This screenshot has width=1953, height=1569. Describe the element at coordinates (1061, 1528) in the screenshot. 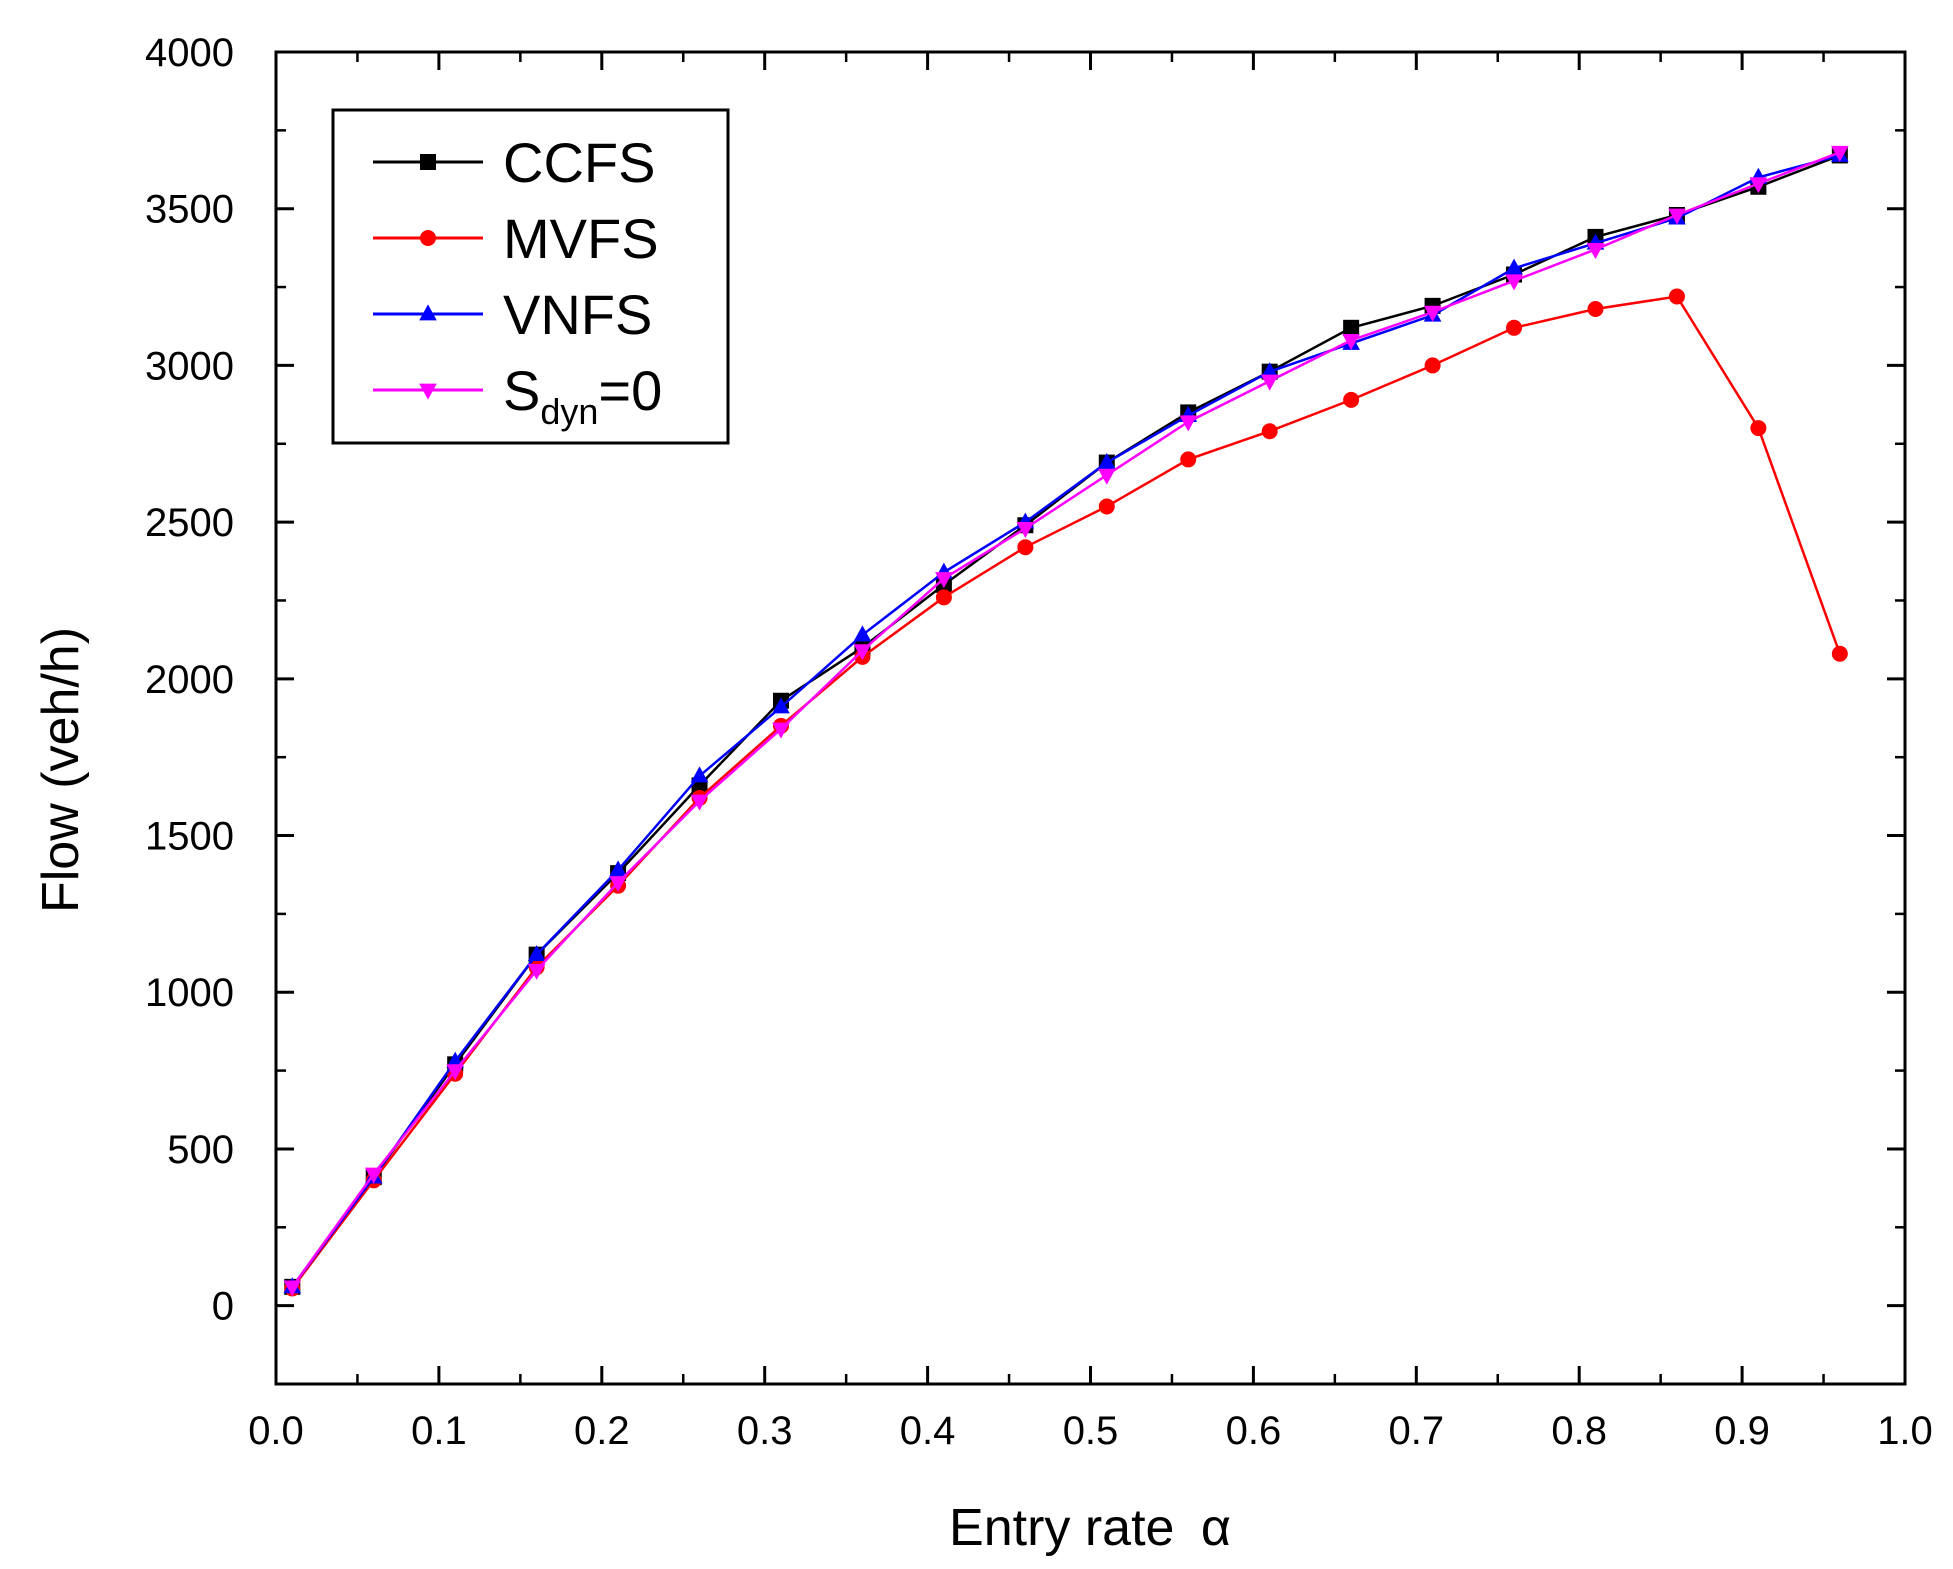

I see `x-axis-title-text: Entry rate` at that location.